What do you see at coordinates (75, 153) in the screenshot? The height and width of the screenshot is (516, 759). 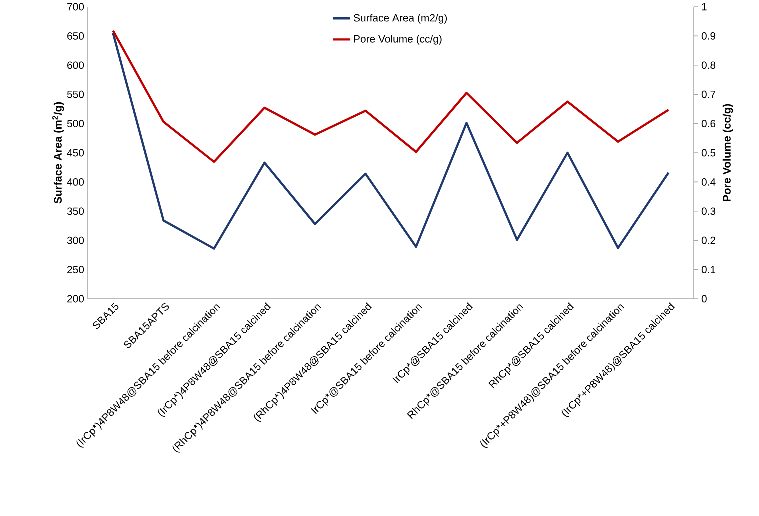 I see `y-tick-label: 450` at bounding box center [75, 153].